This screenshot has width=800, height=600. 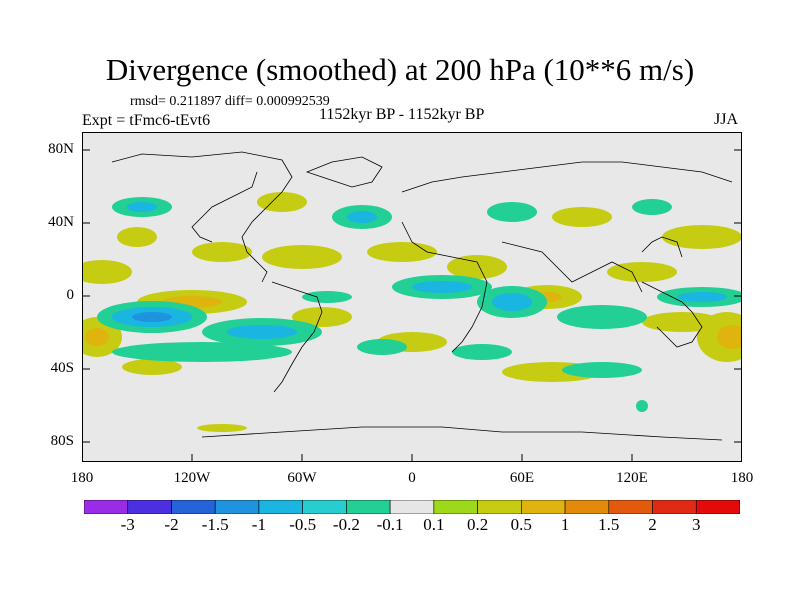 I want to click on lon-label-120w: 120W, so click(x=192, y=478).